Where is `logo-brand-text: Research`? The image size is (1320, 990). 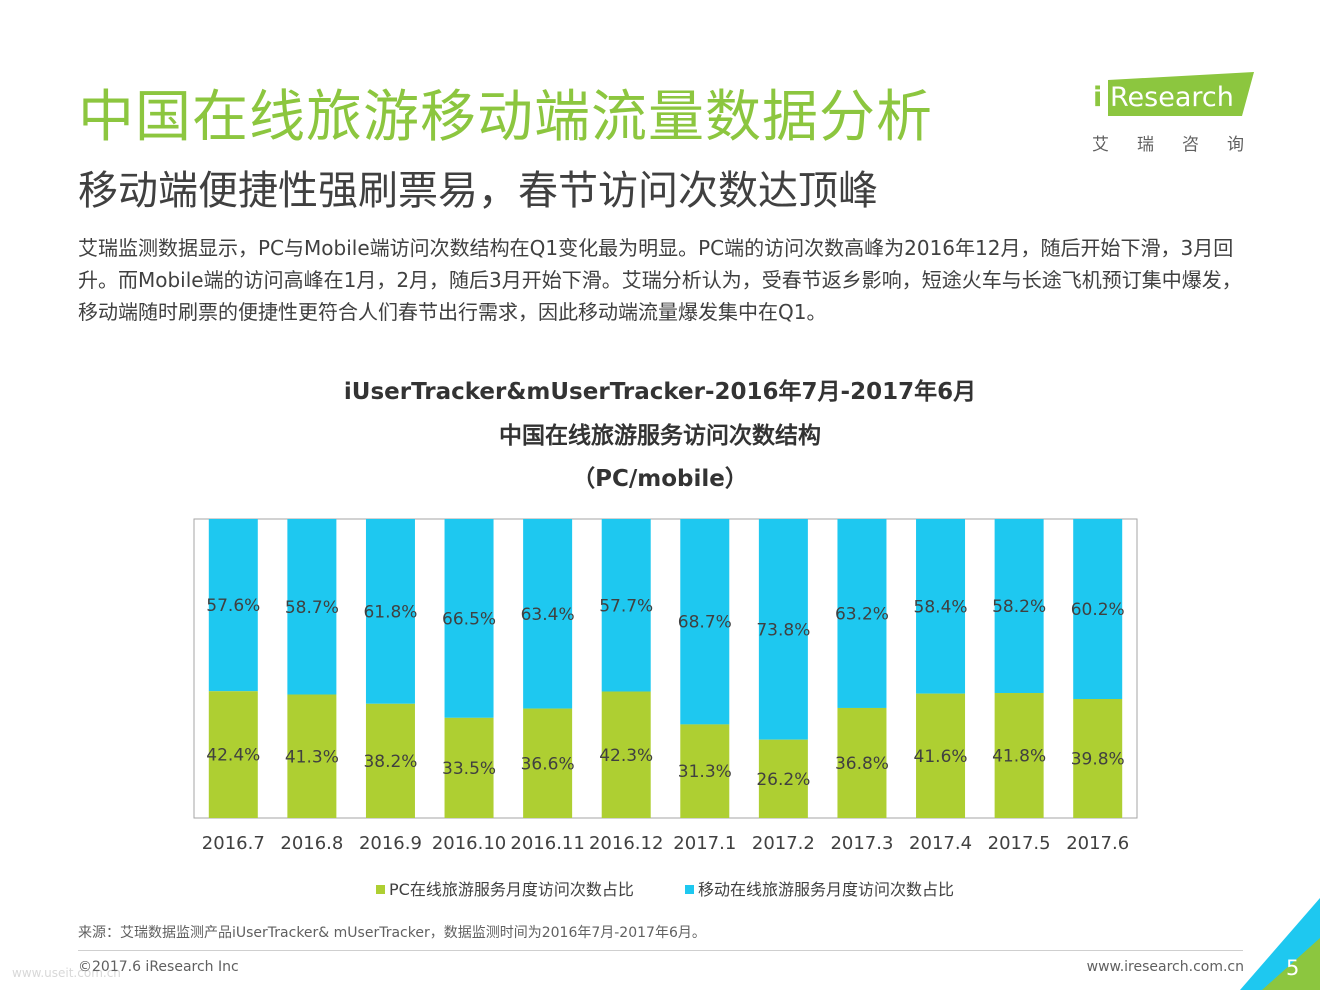
logo-brand-text: Research is located at coordinates (1172, 97).